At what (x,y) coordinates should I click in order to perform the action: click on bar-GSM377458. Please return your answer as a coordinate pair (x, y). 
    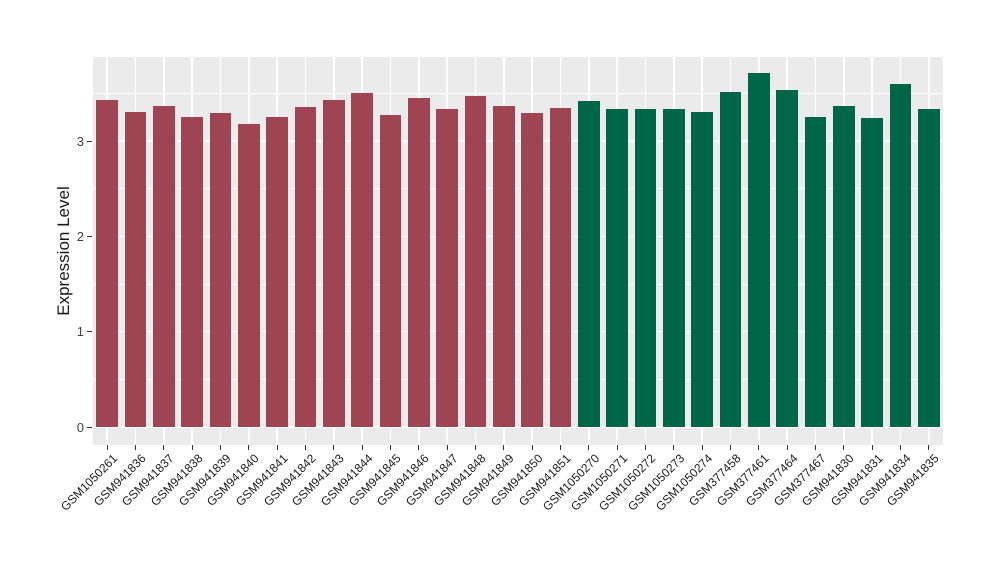
    Looking at the image, I should click on (730, 259).